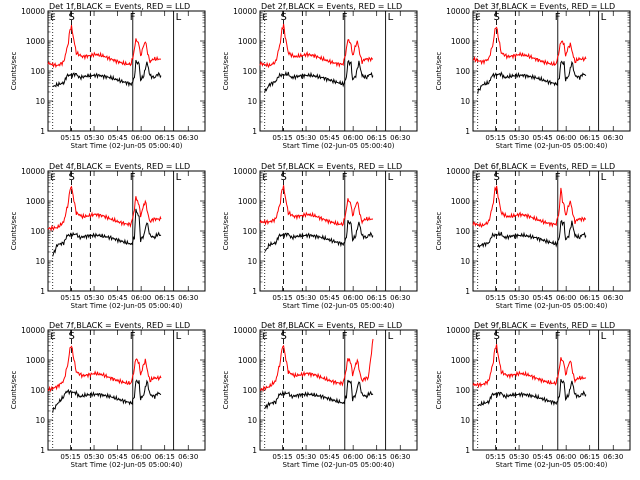  I want to click on chart-title: Det 8f,BLACK = Events, RED = LLD, so click(331, 325).